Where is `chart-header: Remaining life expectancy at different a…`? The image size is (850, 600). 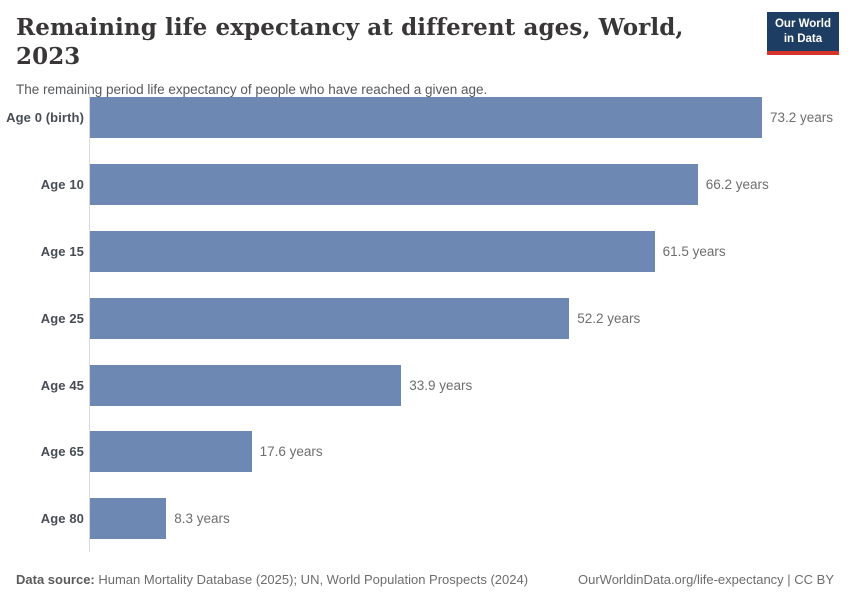
chart-header: Remaining life expectancy at different a… is located at coordinates (385, 56).